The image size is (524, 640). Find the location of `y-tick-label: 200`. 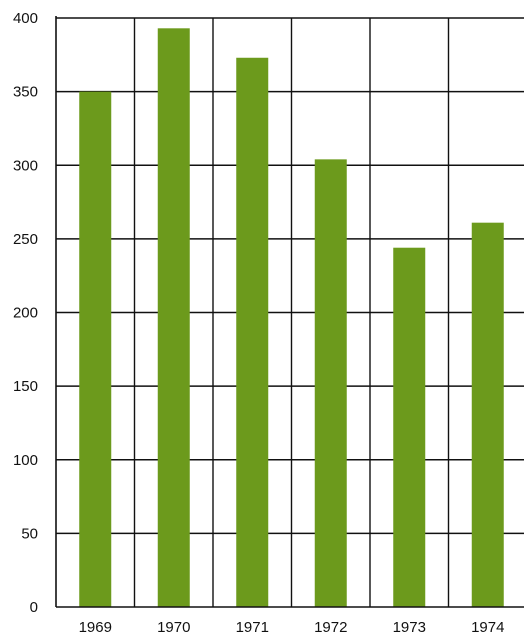

y-tick-label: 200 is located at coordinates (25, 313).